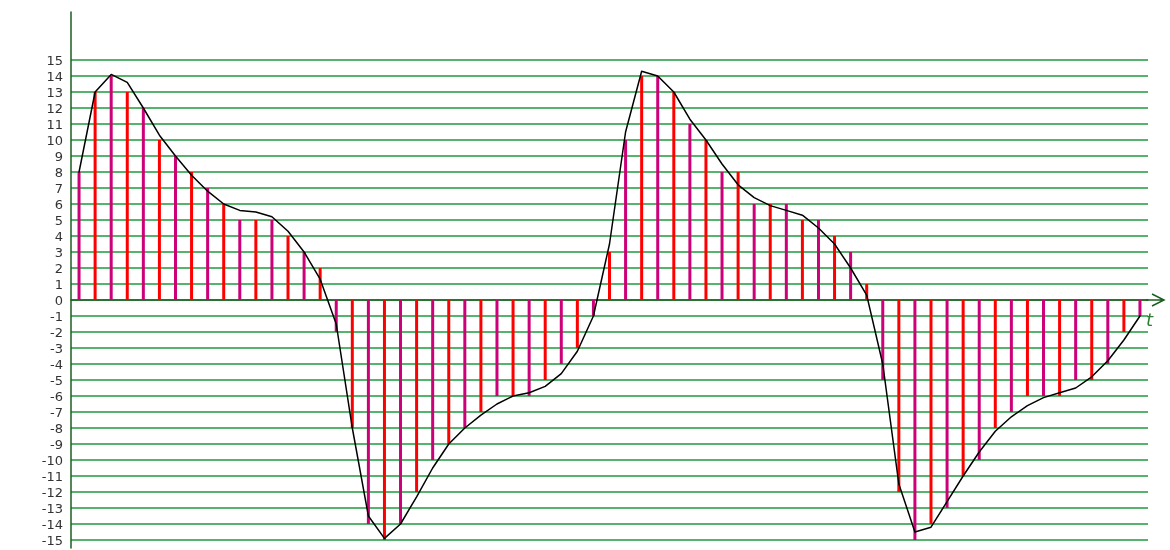  I want to click on y-tick-label: -8, so click(56, 428).